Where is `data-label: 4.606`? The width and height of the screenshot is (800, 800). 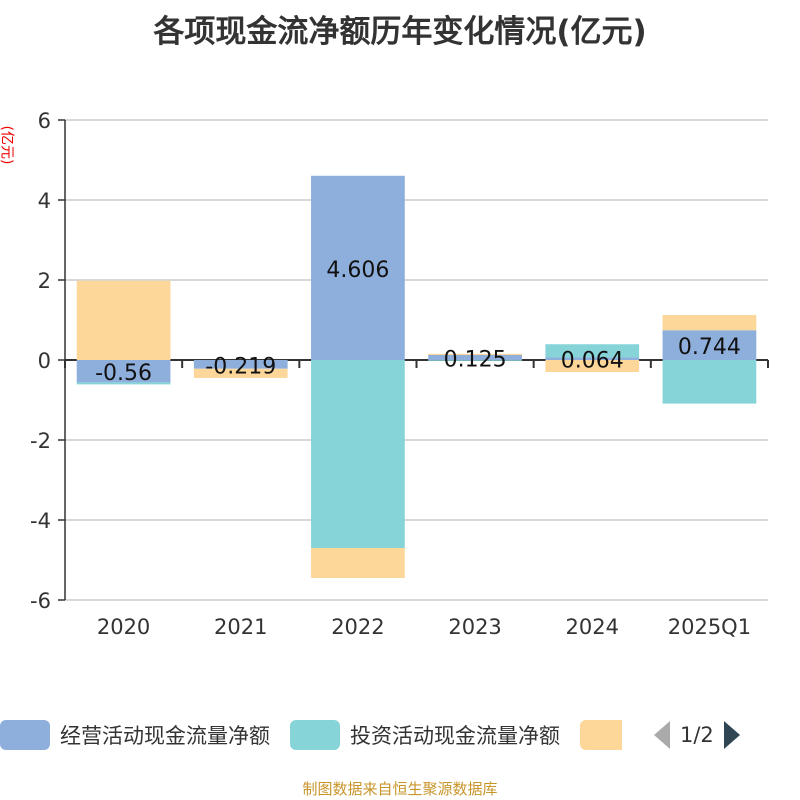
data-label: 4.606 is located at coordinates (357, 270).